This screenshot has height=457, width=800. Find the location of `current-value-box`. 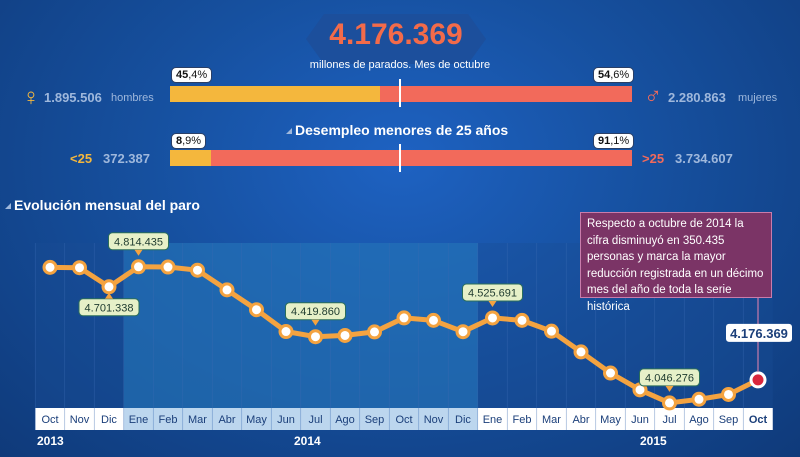

current-value-box is located at coordinates (759, 332).